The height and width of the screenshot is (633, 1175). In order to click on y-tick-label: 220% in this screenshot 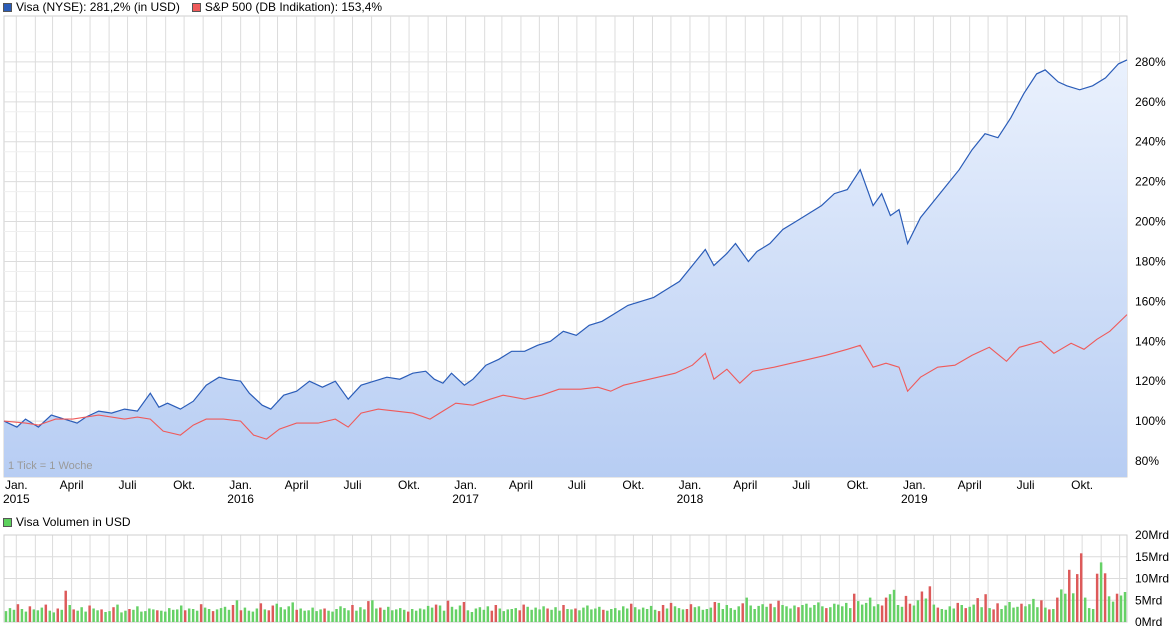, I will do `click(1150, 182)`.